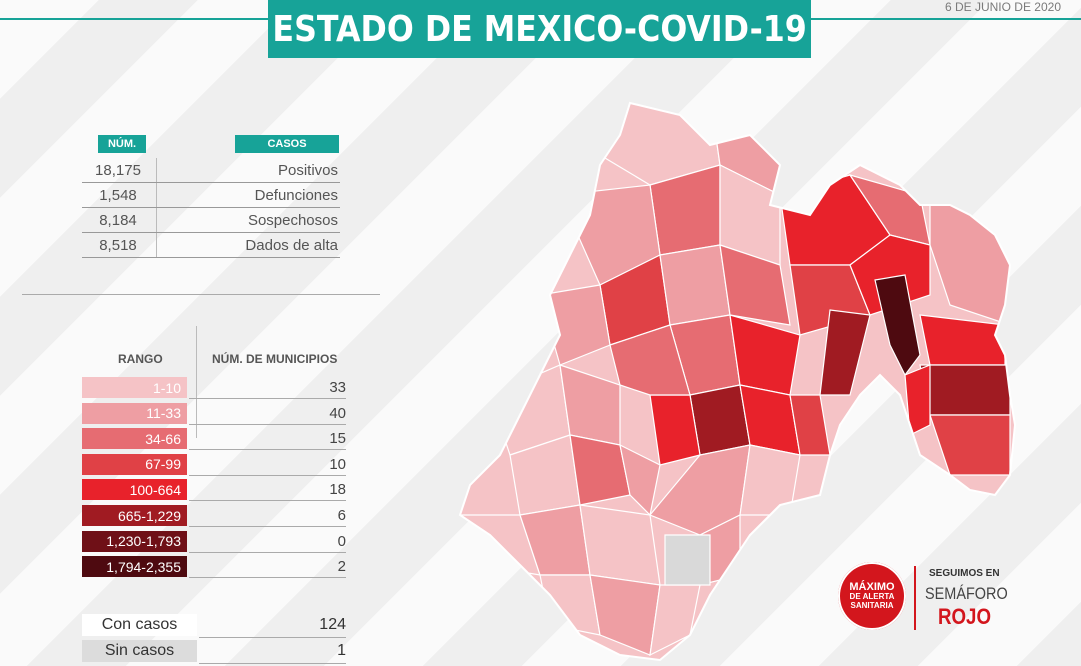 This screenshot has width=1081, height=666. I want to click on alert-badge: MÁXIMO DE ALERTA SANITARIA, so click(872, 596).